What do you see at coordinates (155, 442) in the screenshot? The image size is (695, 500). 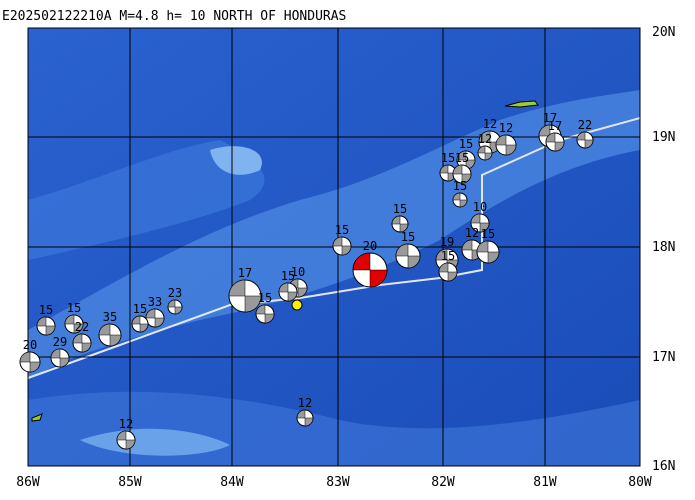 I see `bank-south` at bounding box center [155, 442].